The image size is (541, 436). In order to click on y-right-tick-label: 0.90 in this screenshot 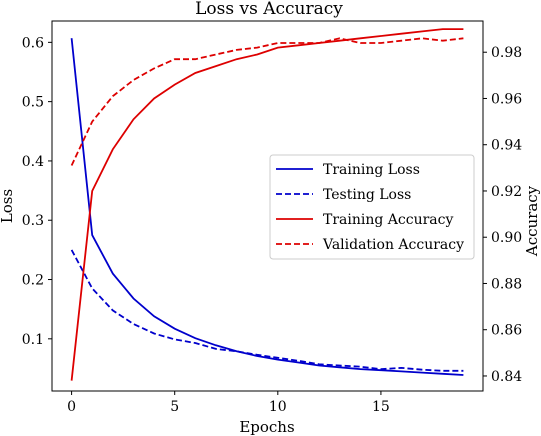, I will do `click(506, 238)`.